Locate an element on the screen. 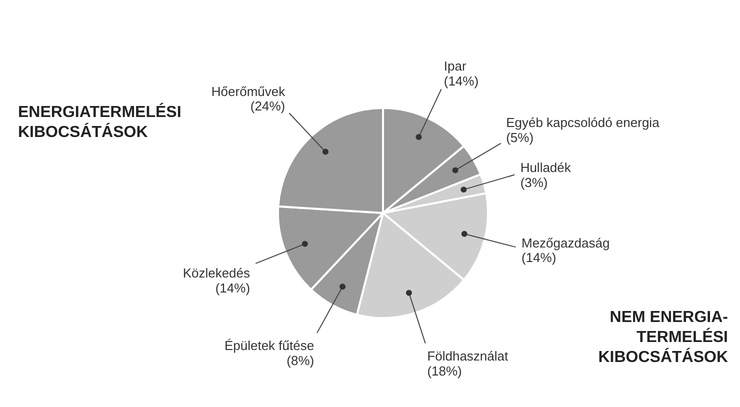 Image resolution: width=740 pixels, height=407 pixels. slice-label: Közlekedés is located at coordinates (216, 272).